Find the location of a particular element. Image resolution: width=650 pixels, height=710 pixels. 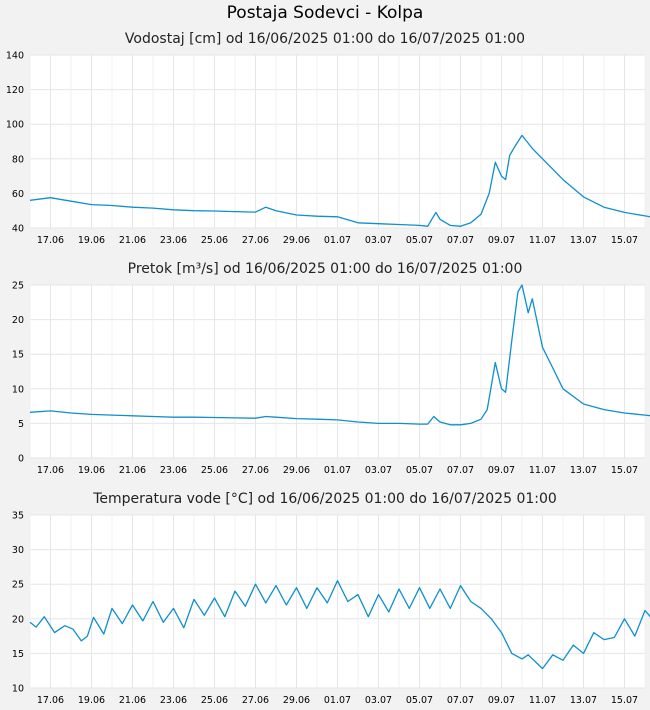

flow-x-tick-label: 17.06 is located at coordinates (50, 470).